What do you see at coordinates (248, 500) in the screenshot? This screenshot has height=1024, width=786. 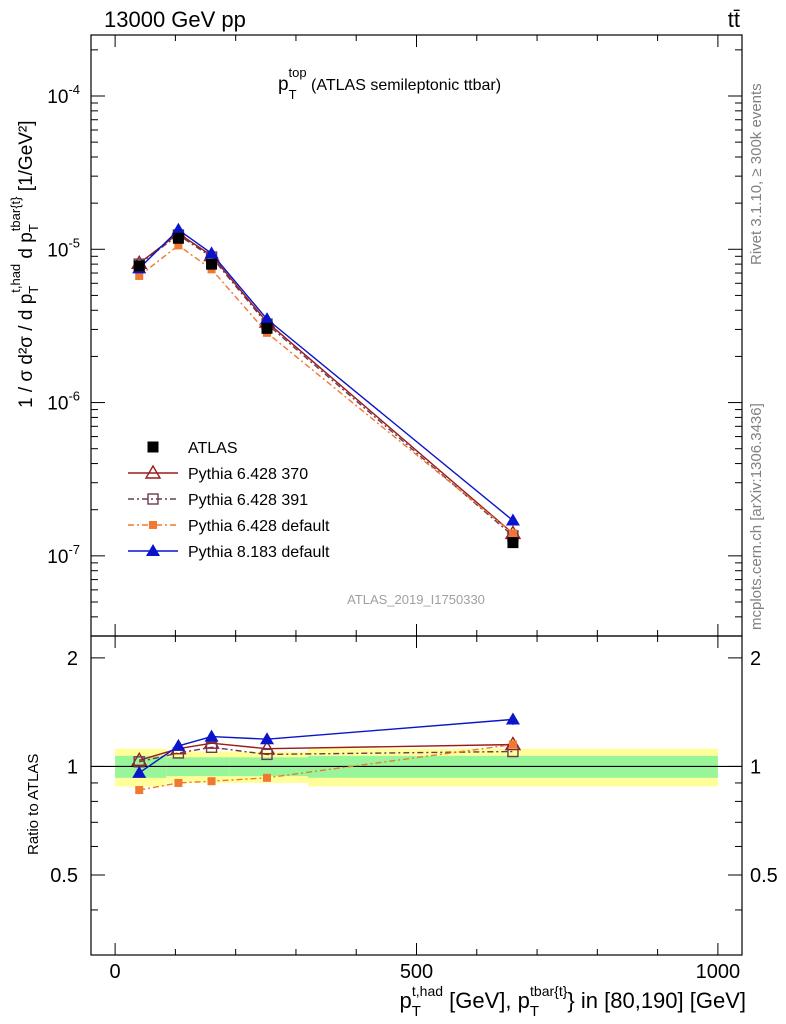 I see `legend-label: Pythia 6.428 391` at bounding box center [248, 500].